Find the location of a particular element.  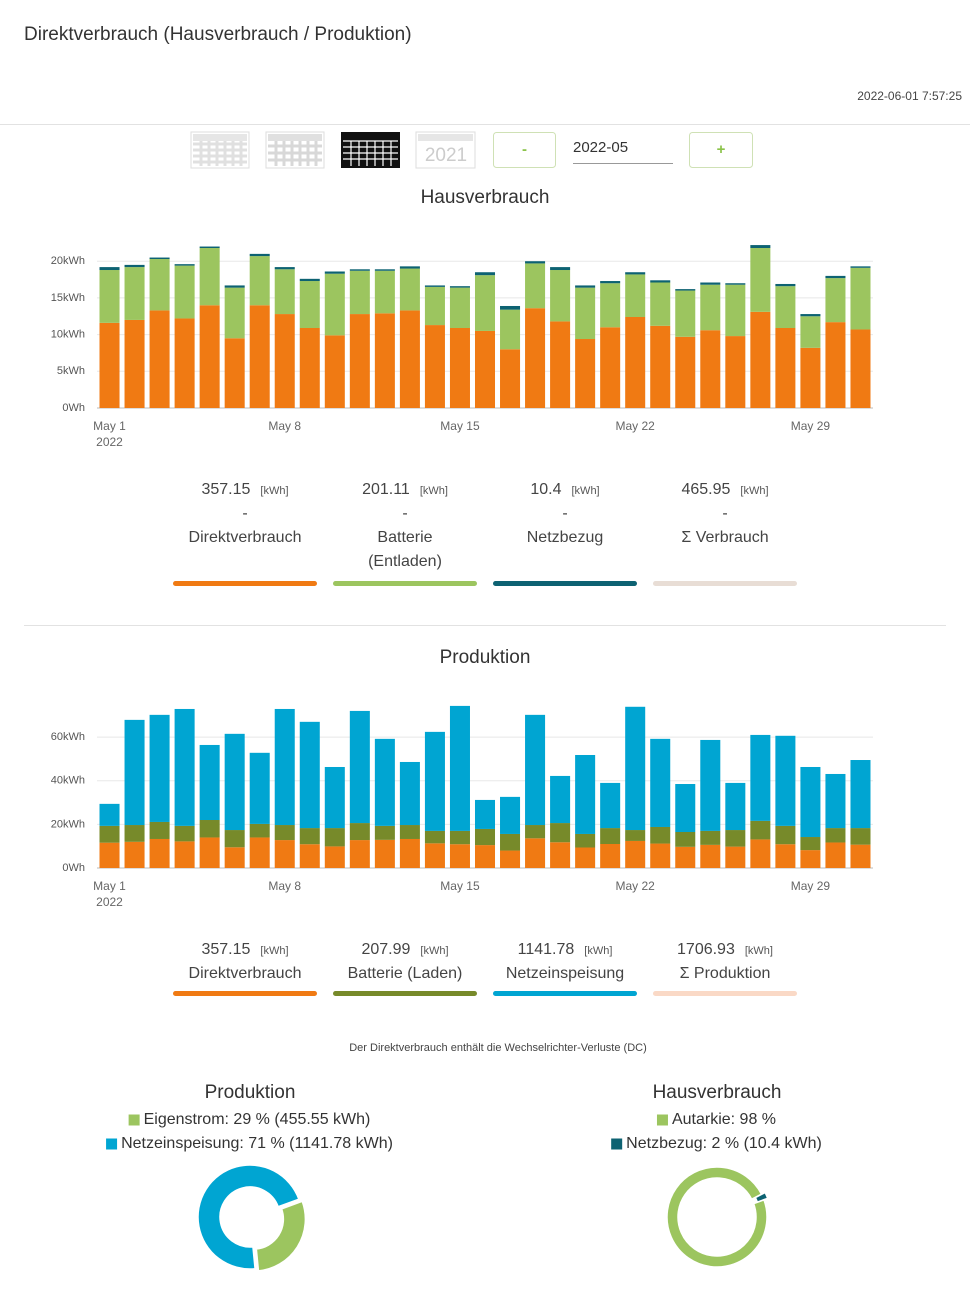

total-value: 207.99 is located at coordinates (386, 949).